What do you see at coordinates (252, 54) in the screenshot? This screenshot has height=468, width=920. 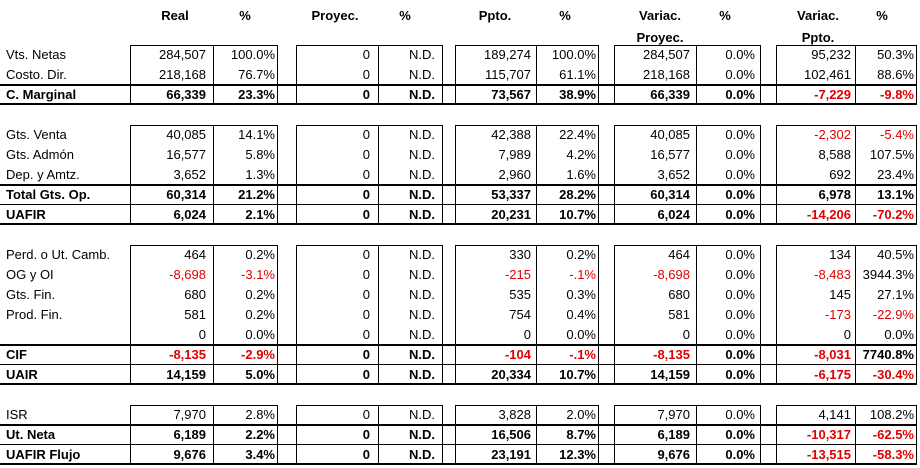 I see `table-cell: 100.0%` at bounding box center [252, 54].